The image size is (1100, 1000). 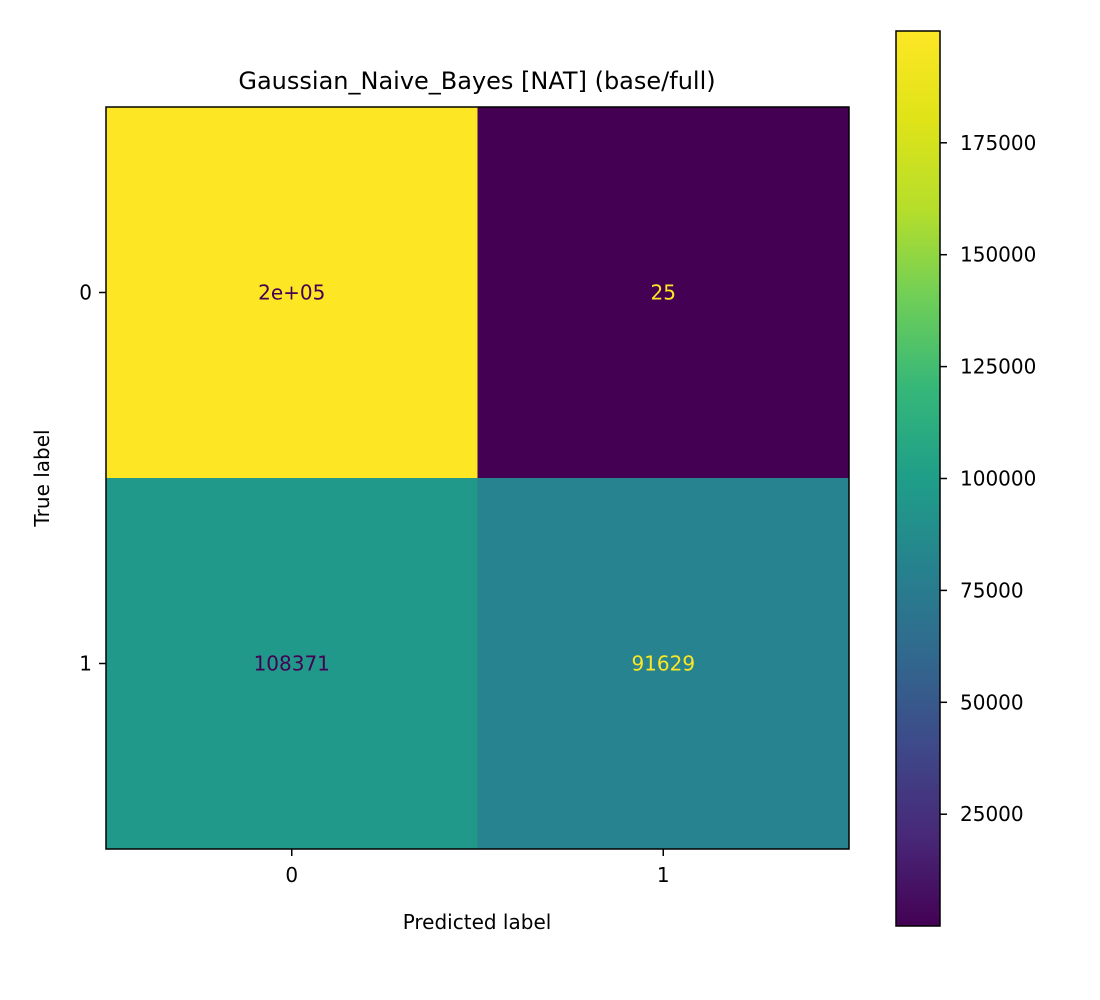 What do you see at coordinates (85, 664) in the screenshot?
I see `y-tick-label: 1` at bounding box center [85, 664].